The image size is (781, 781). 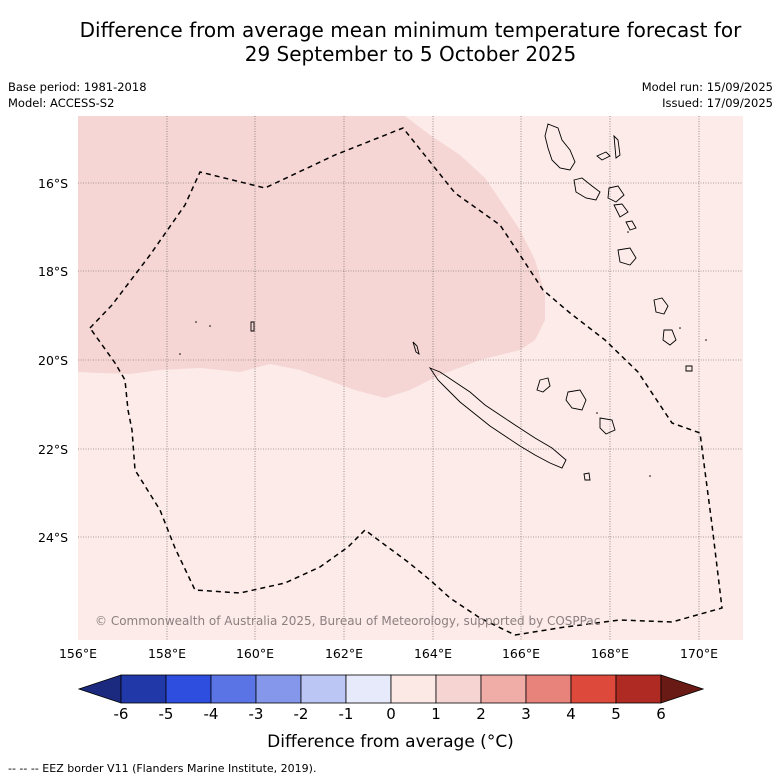 I want to click on colorbar-label: Difference from average (°C), so click(x=390, y=742).